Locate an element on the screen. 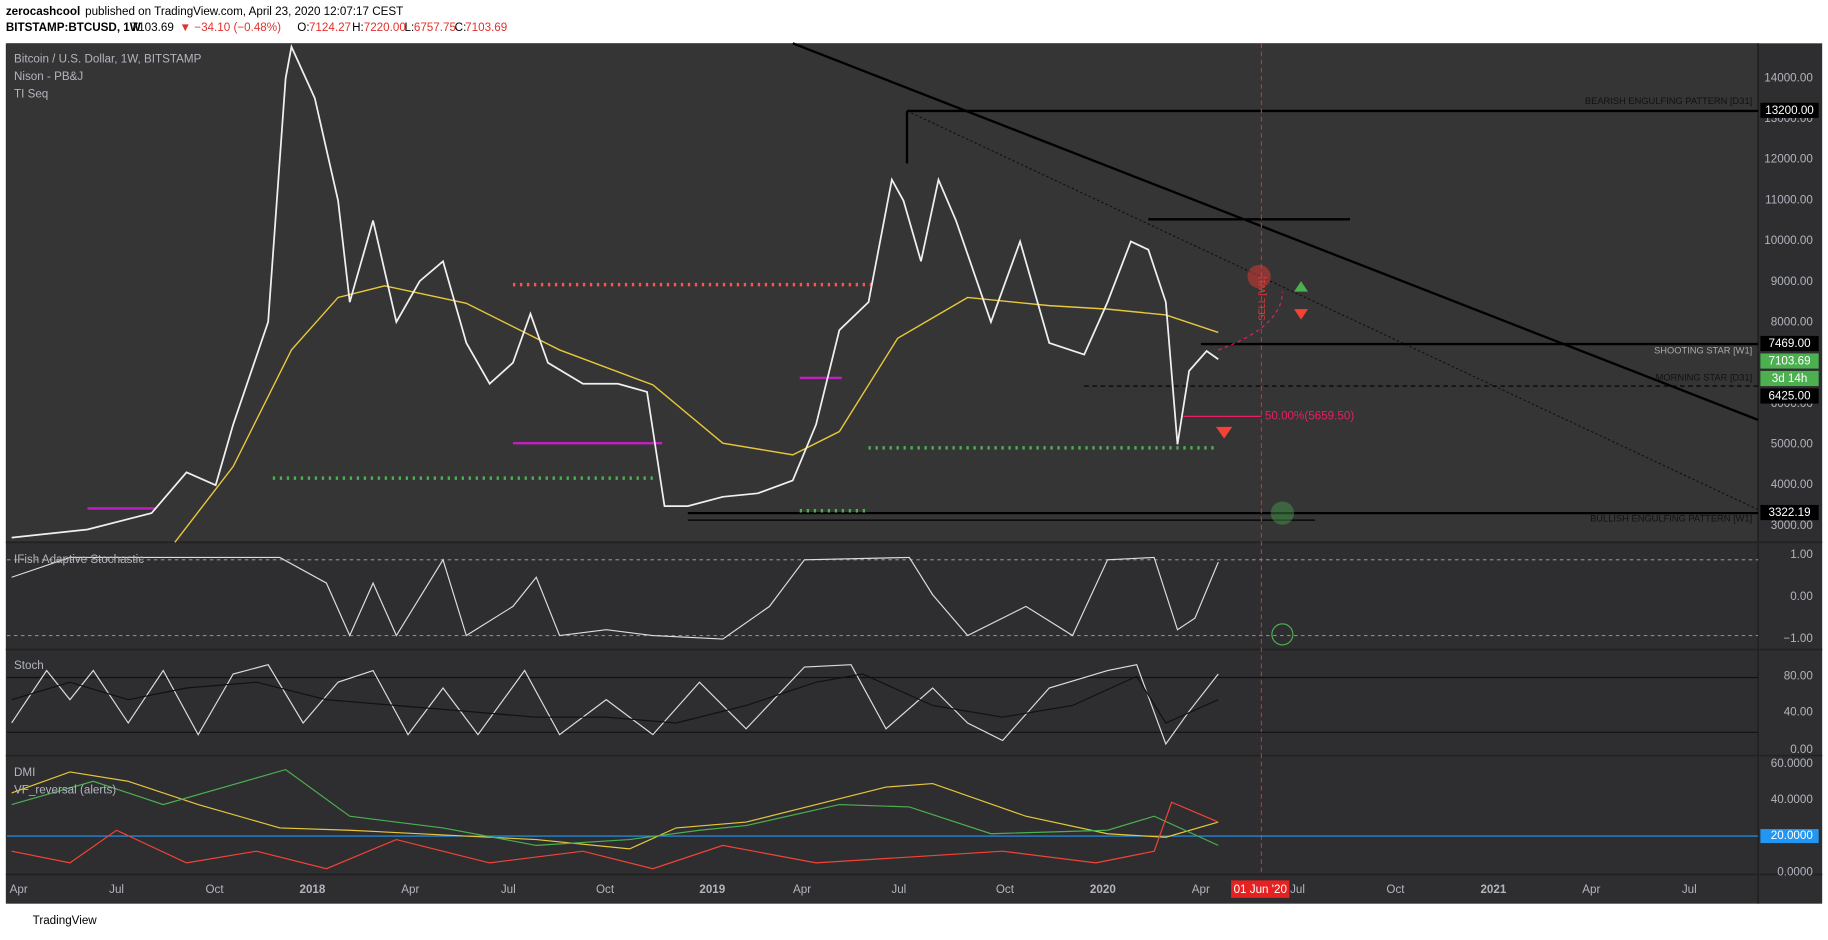 The height and width of the screenshot is (940, 1828). legend-line: Nison - PB&J is located at coordinates (48, 76).